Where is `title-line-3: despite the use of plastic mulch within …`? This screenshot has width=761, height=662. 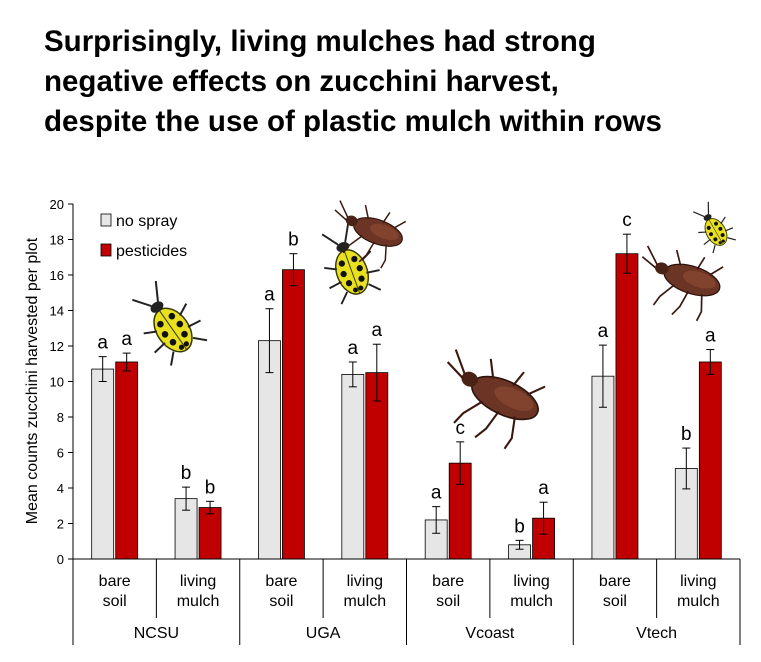 title-line-3: despite the use of plastic mulch within … is located at coordinates (353, 121).